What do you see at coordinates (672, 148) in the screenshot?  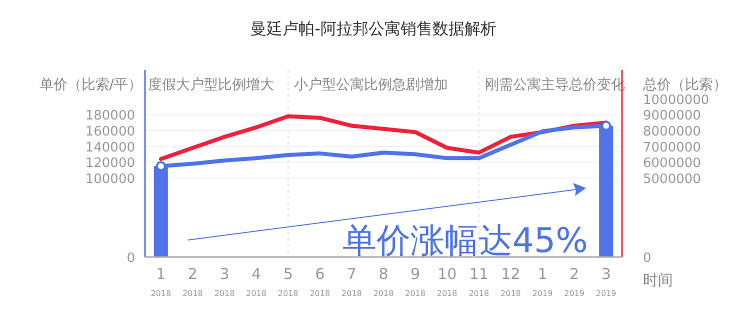 I see `y2-tick-label: 7000000` at bounding box center [672, 148].